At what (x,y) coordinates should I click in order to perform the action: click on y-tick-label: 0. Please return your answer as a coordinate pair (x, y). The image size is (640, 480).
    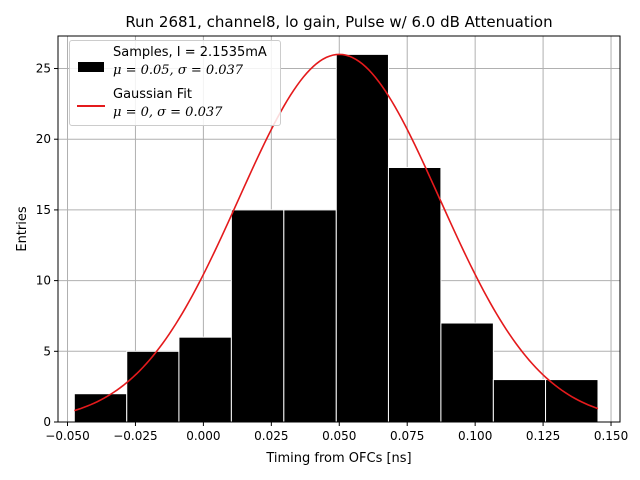
    Looking at the image, I should click on (47, 422).